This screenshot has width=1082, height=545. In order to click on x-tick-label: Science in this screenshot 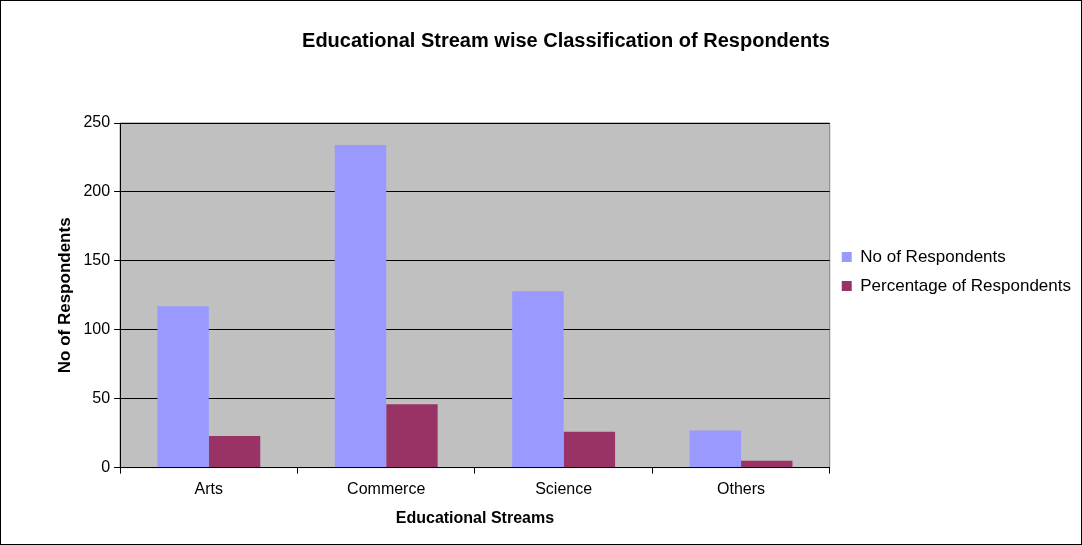, I will do `click(564, 488)`.